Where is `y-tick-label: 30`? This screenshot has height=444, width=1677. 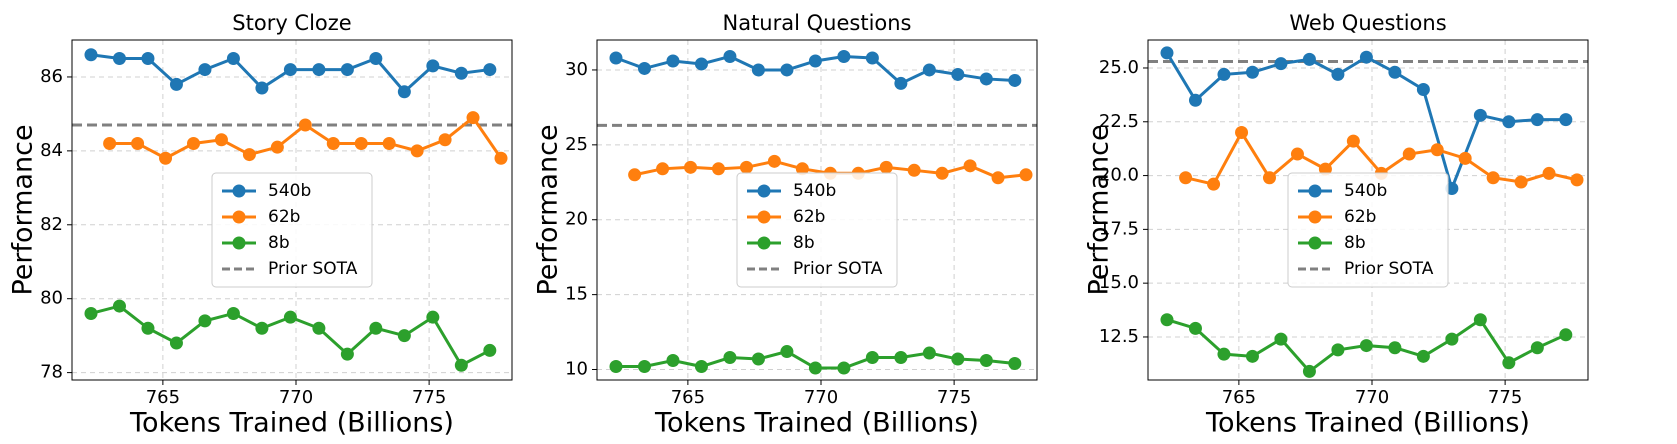 y-tick-label: 30 is located at coordinates (576, 69).